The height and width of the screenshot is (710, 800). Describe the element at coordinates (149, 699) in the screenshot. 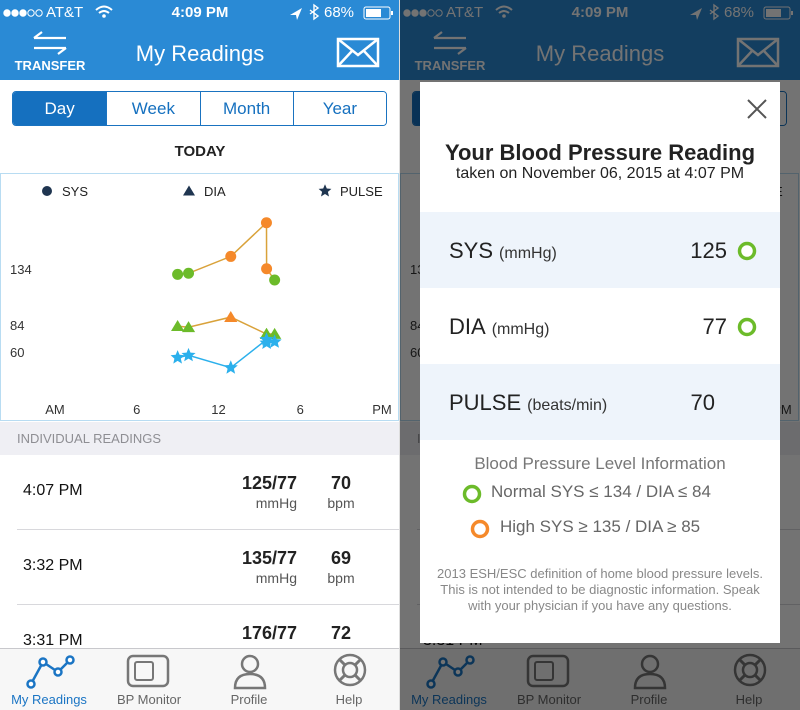

I see `bottom-tab-label: BP Monitor` at that location.